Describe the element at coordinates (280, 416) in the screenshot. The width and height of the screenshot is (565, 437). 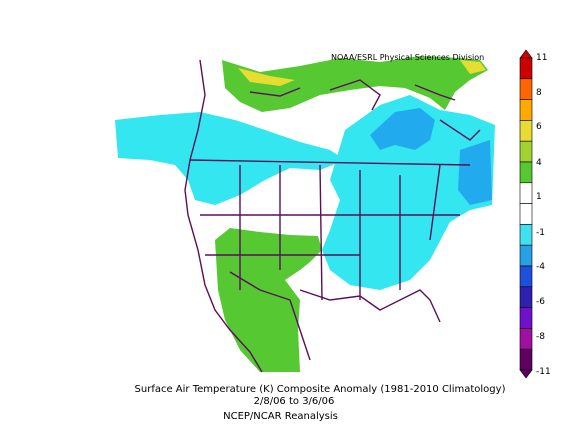
I see `caption-source: NCEP/NCAR Reanalysis` at that location.